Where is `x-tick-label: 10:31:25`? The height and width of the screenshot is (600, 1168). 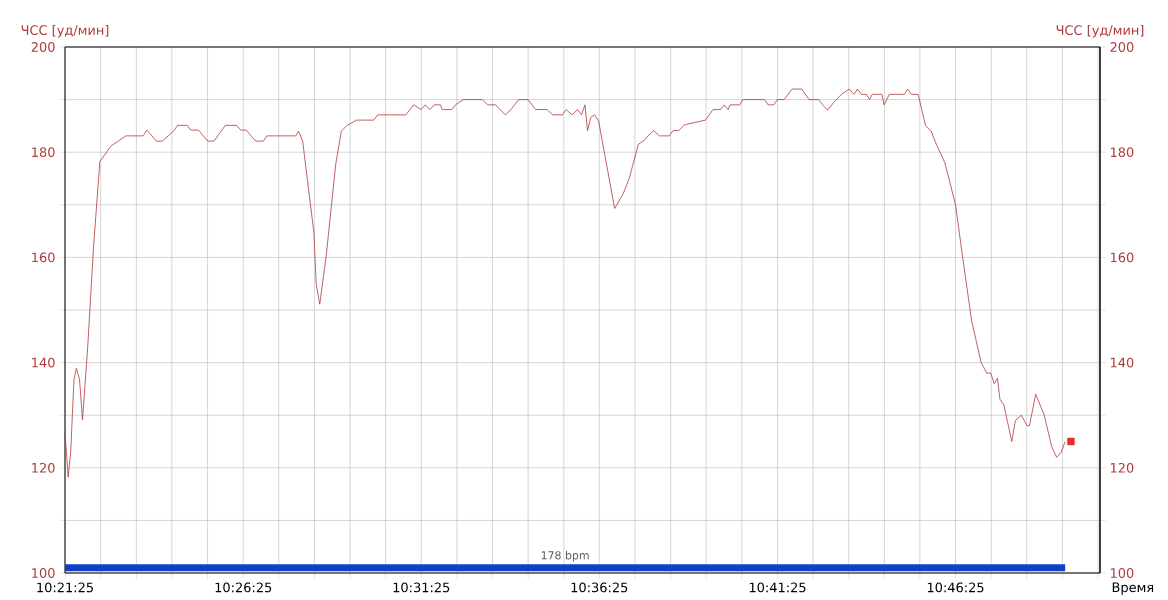 x-tick-label: 10:31:25 is located at coordinates (421, 587).